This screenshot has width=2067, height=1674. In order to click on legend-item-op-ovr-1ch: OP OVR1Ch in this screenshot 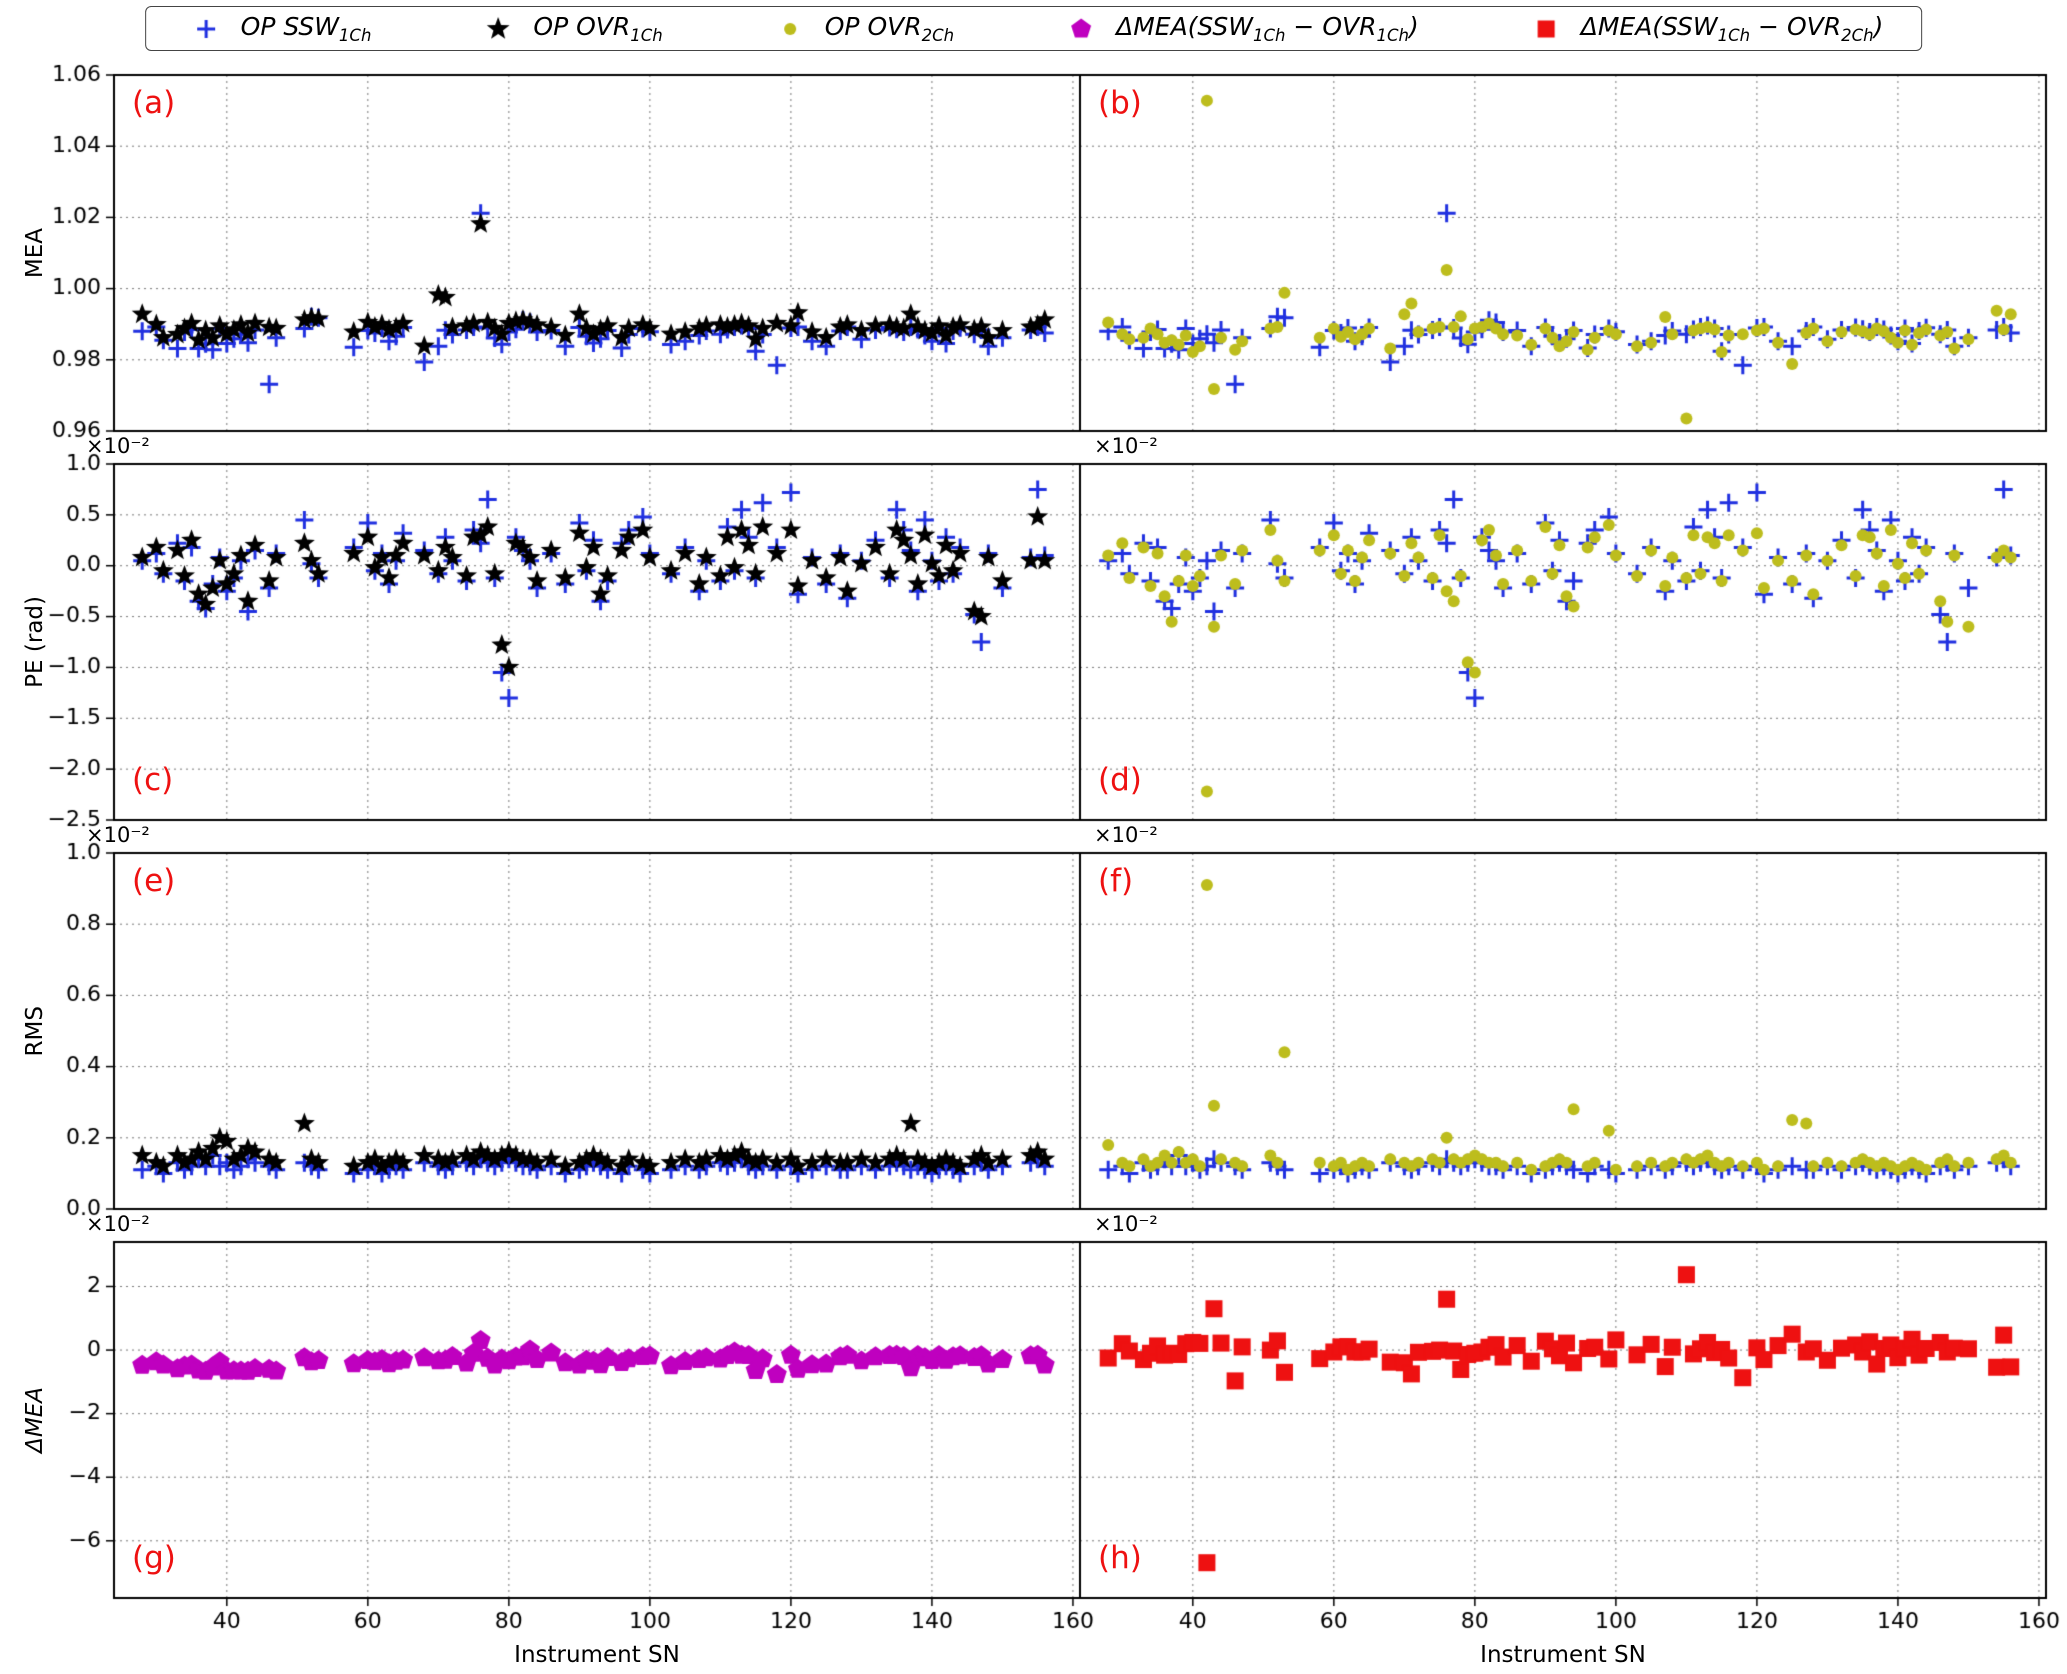, I will do `click(569, 28)`.